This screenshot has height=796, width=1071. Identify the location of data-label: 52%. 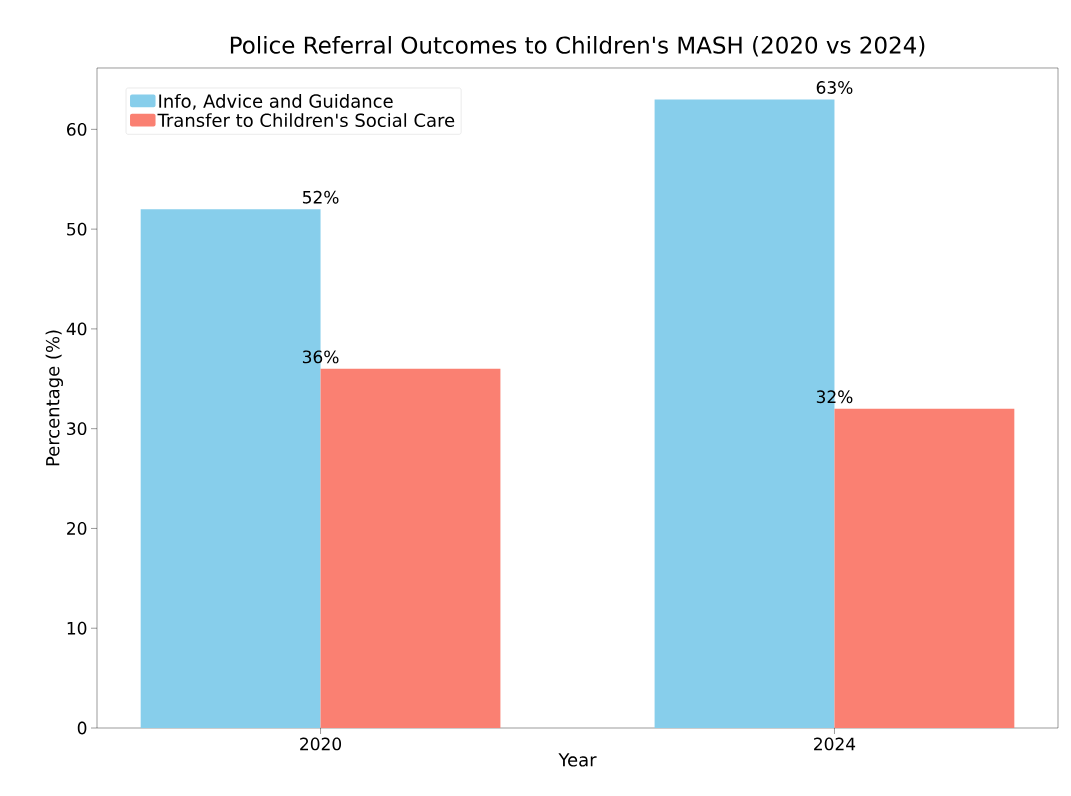
(320, 197).